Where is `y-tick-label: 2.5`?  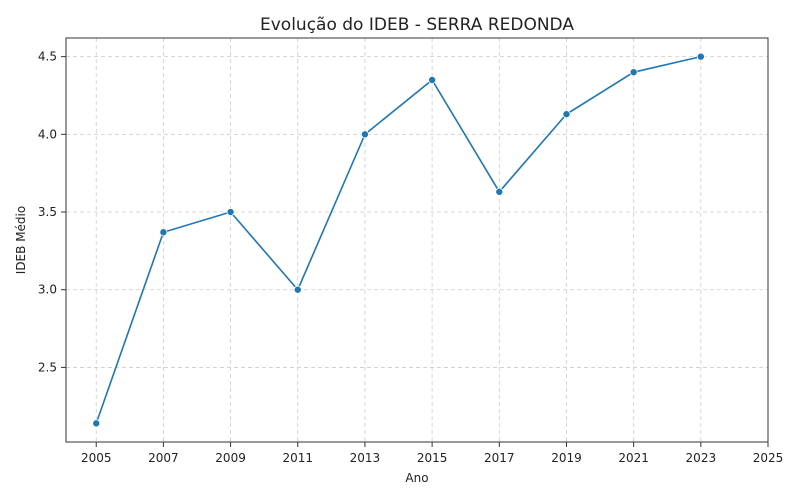
y-tick-label: 2.5 is located at coordinates (47, 367).